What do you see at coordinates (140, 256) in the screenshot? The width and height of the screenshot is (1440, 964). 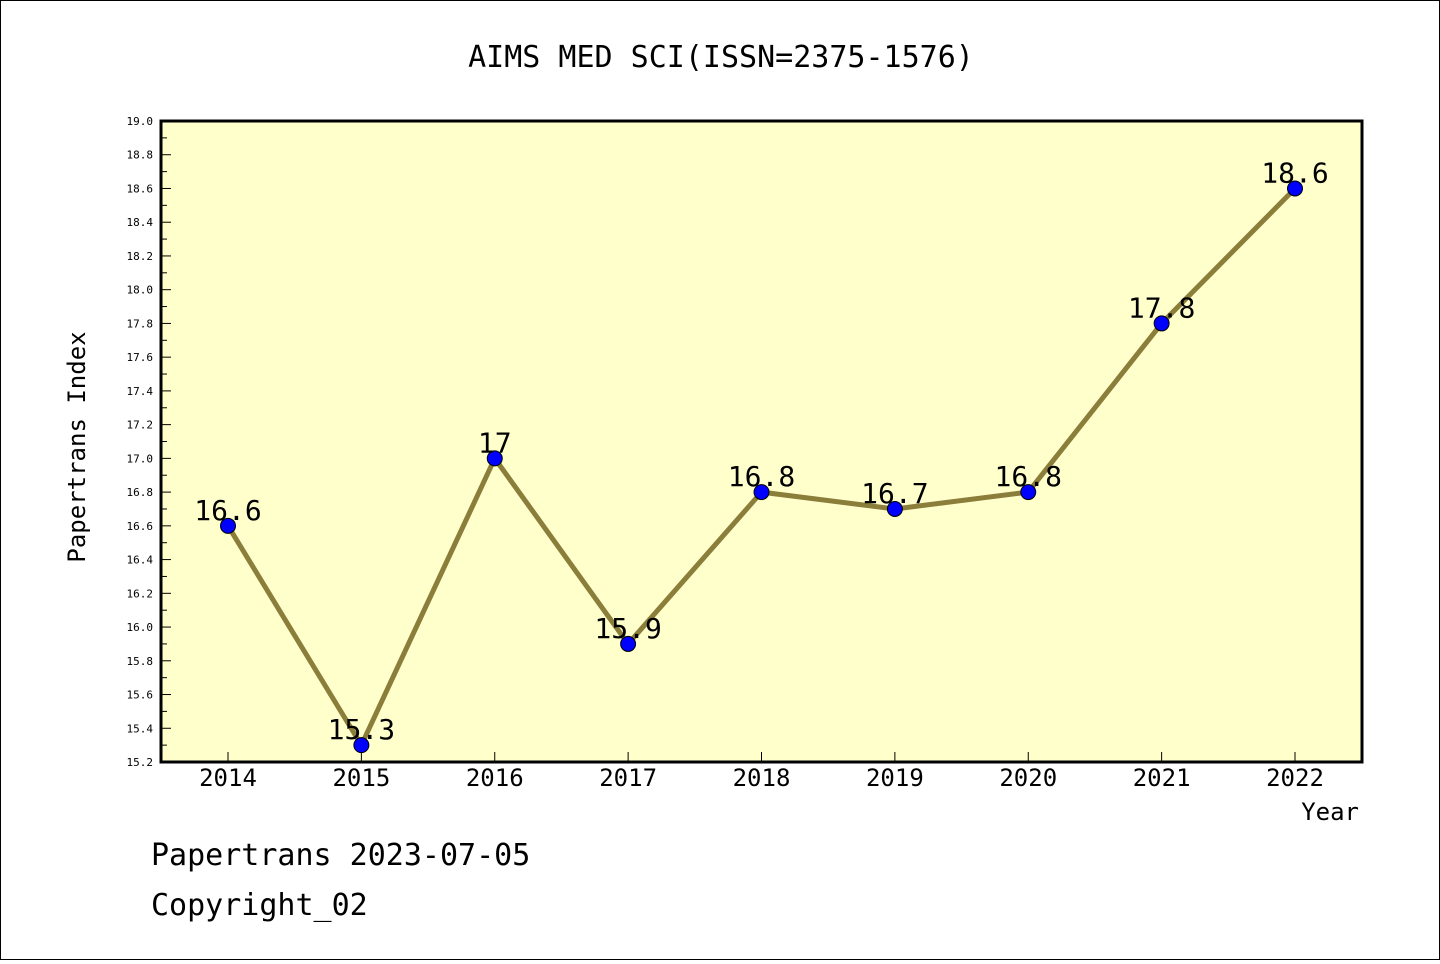 I see `y-tick-label: 18.2` at bounding box center [140, 256].